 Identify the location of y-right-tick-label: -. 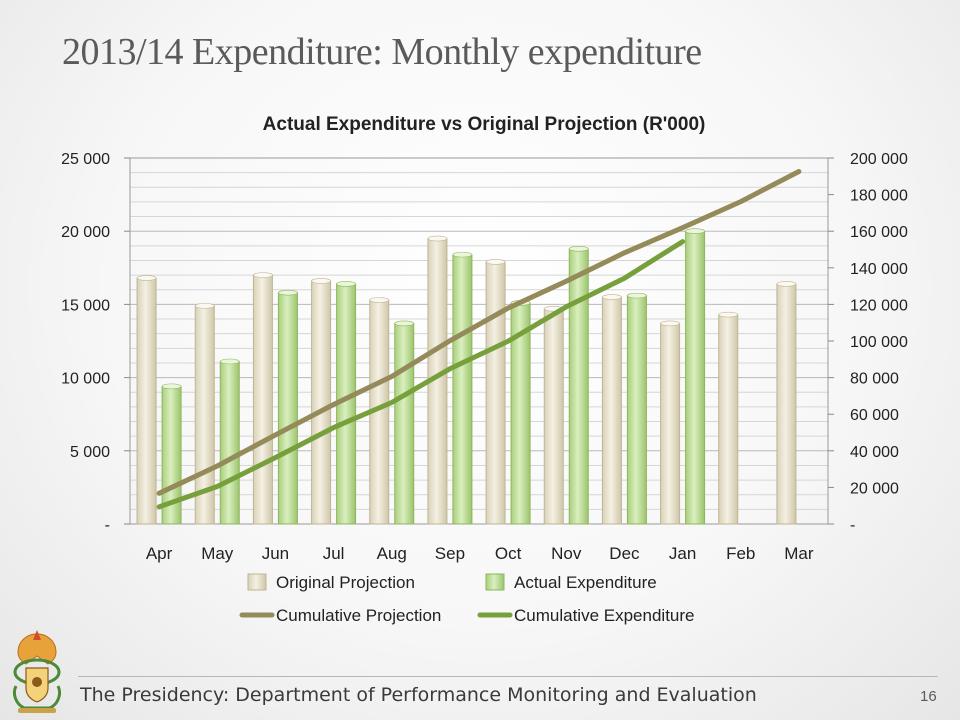
(852, 525).